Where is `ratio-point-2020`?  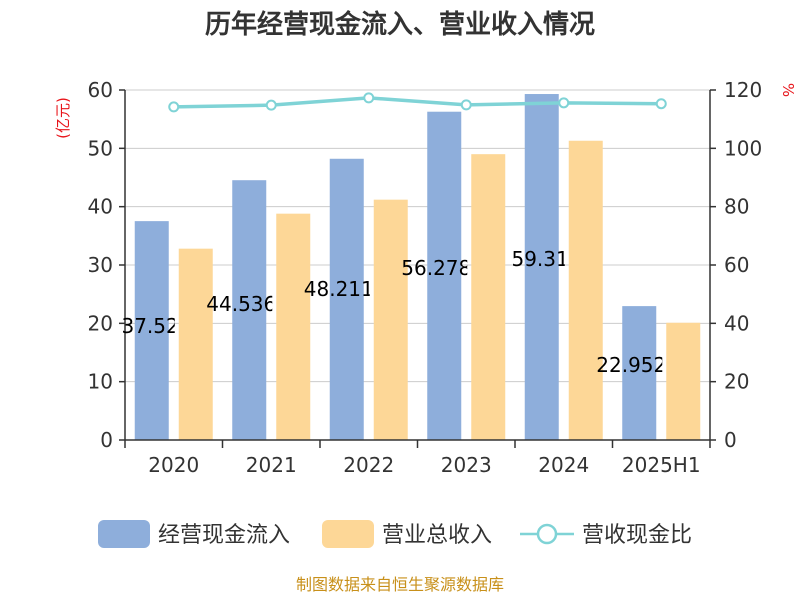 ratio-point-2020 is located at coordinates (174, 107).